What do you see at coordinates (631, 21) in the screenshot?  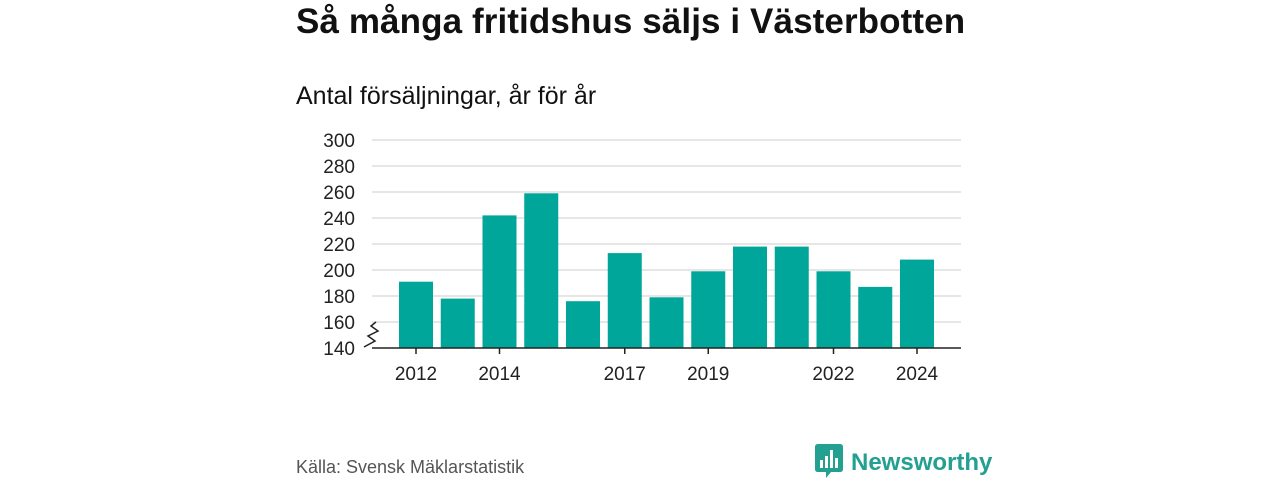 I see `chart-title: Så många fritidshus säljs i Västerbotten` at bounding box center [631, 21].